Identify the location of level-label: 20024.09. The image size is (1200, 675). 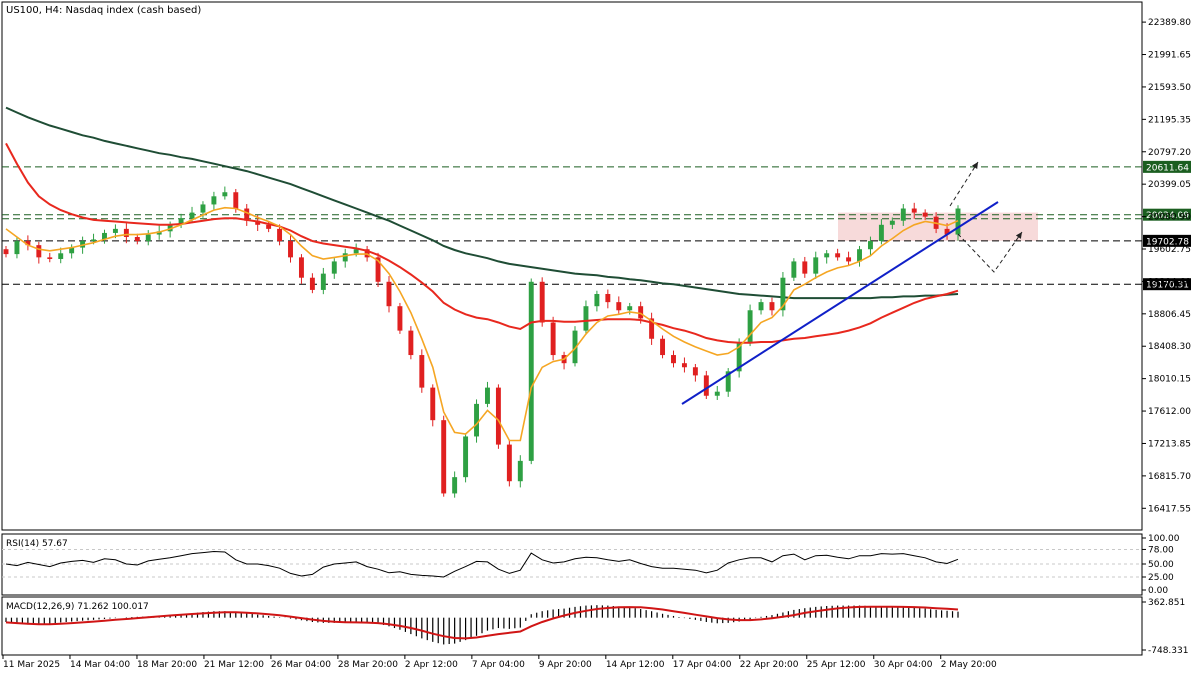
(1167, 216).